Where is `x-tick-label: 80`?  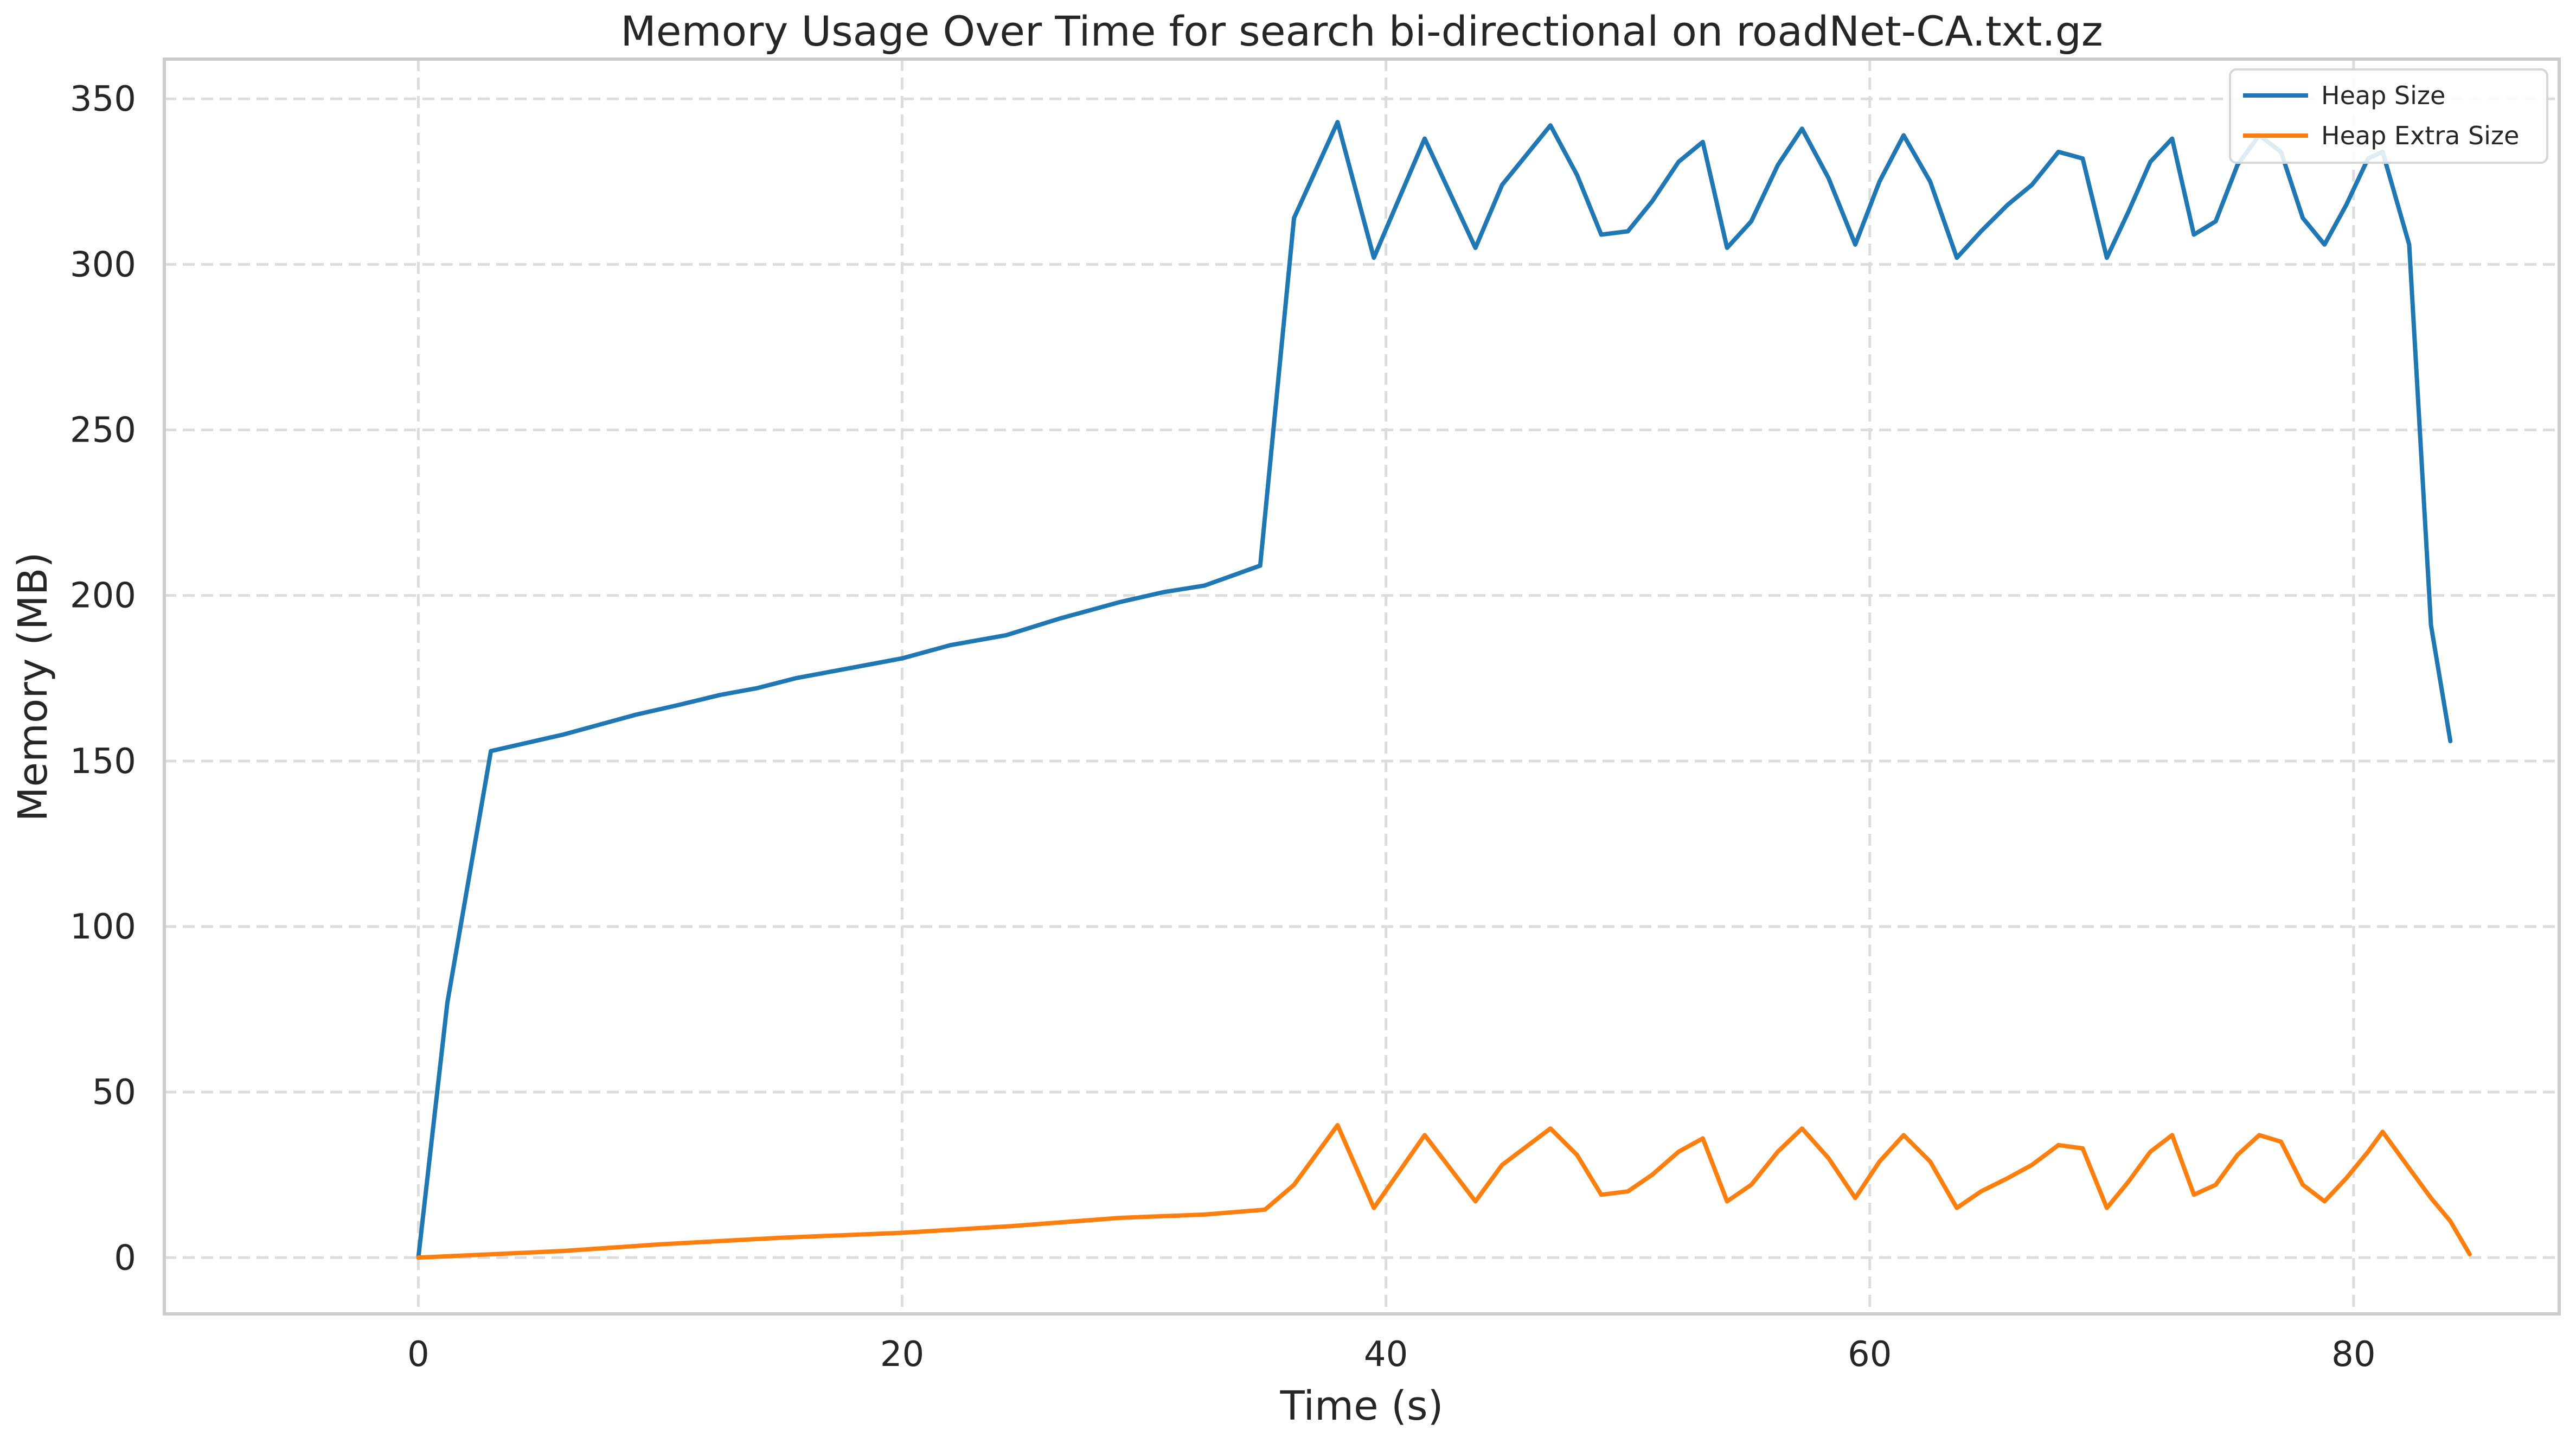 x-tick-label: 80 is located at coordinates (2353, 1355).